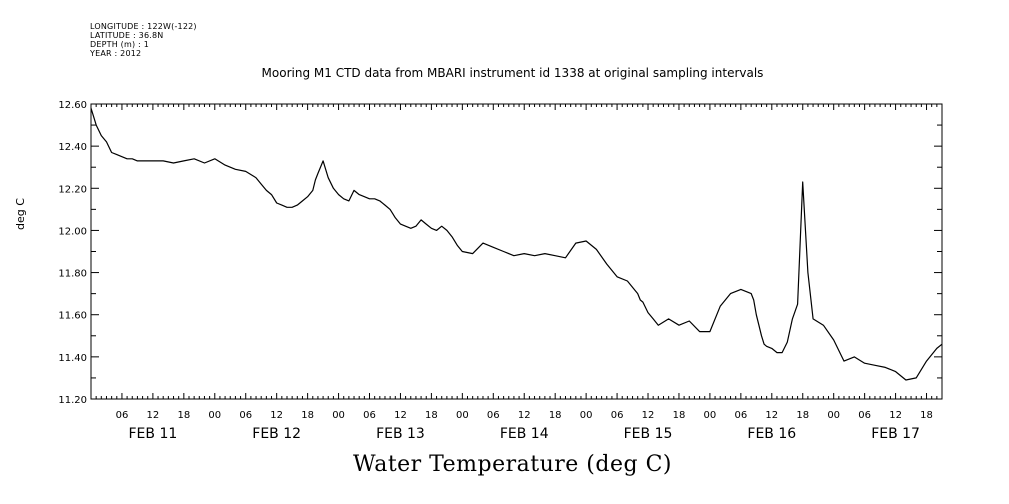 This screenshot has width=1009, height=504. Describe the element at coordinates (116, 53) in the screenshot. I see `header-year: YEAR : 2012` at that location.